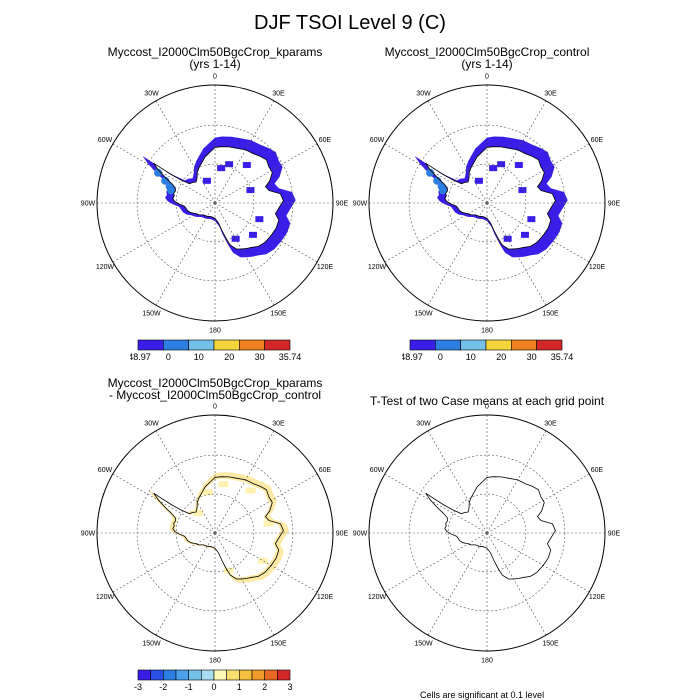  I want to click on polar-map-ttest: 0 30E 60E 90E 120E 150E 180 150W 120W 90W 60W 30W, so click(487, 534).